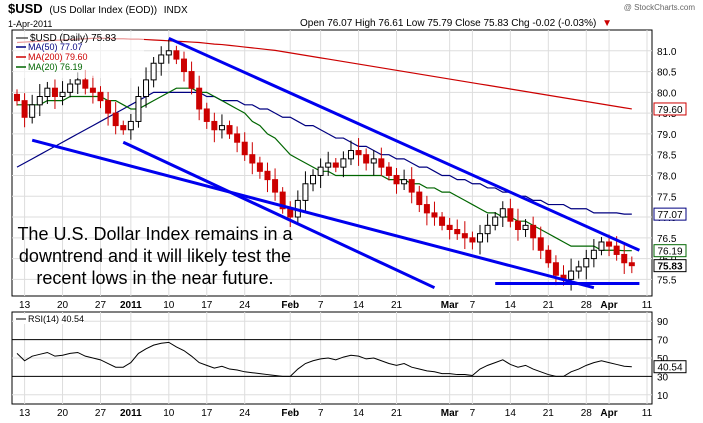 This screenshot has height=423, width=703. Describe the element at coordinates (359, 413) in the screenshot. I see `rsi-x-tick-label: 14` at that location.